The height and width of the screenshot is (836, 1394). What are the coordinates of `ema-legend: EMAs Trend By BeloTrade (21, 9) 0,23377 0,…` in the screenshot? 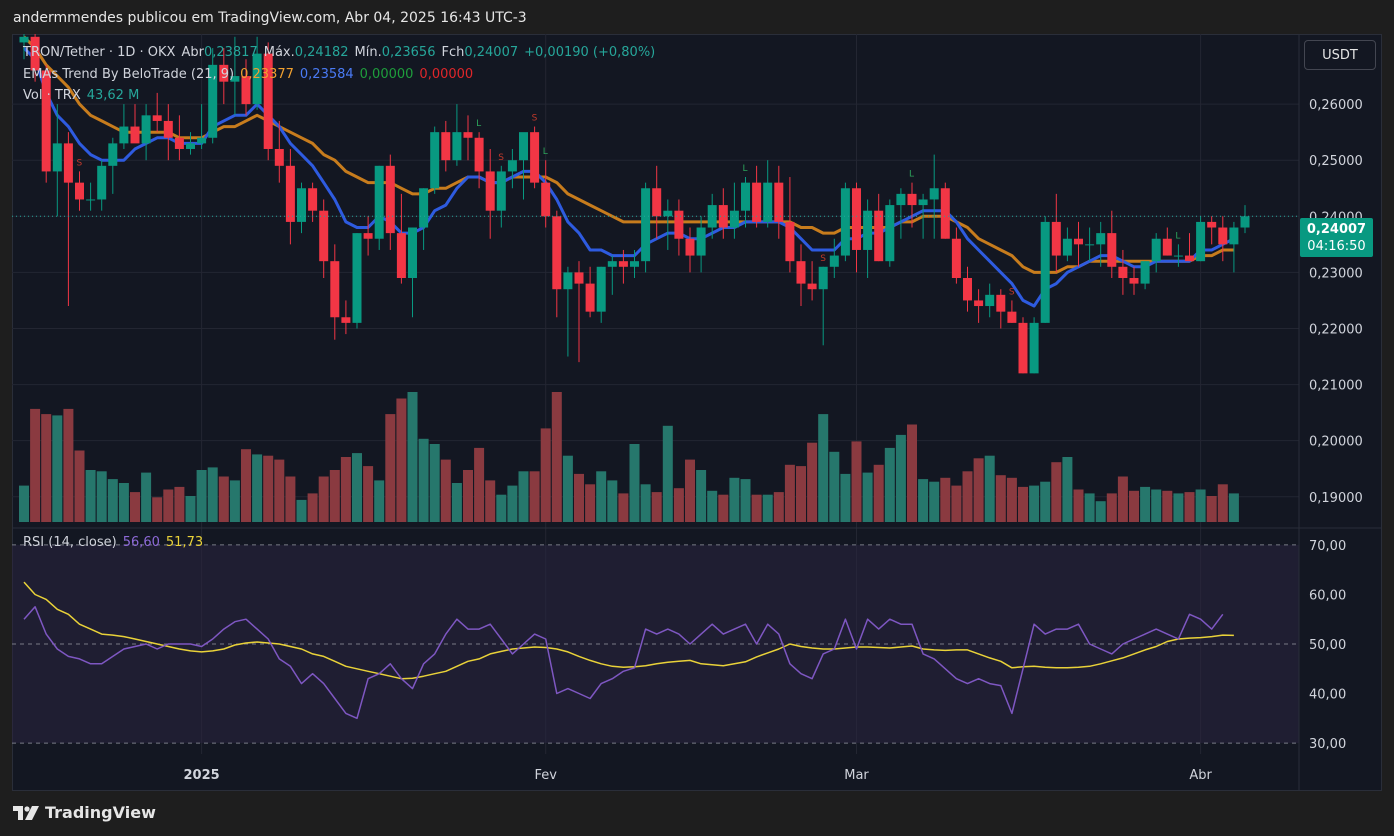 It's located at (251, 74).